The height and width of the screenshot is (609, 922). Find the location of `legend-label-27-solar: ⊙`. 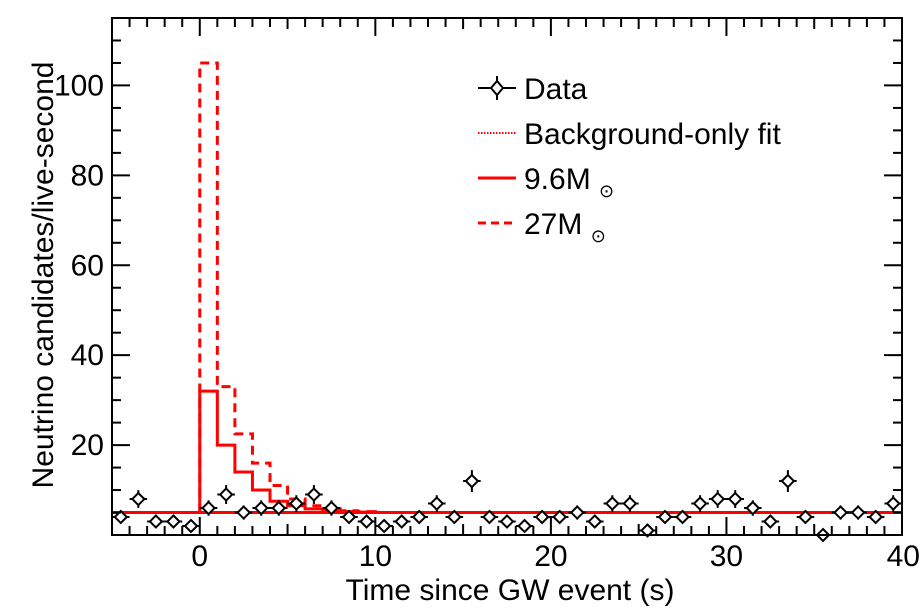

legend-label-27-solar: ⊙ is located at coordinates (598, 236).